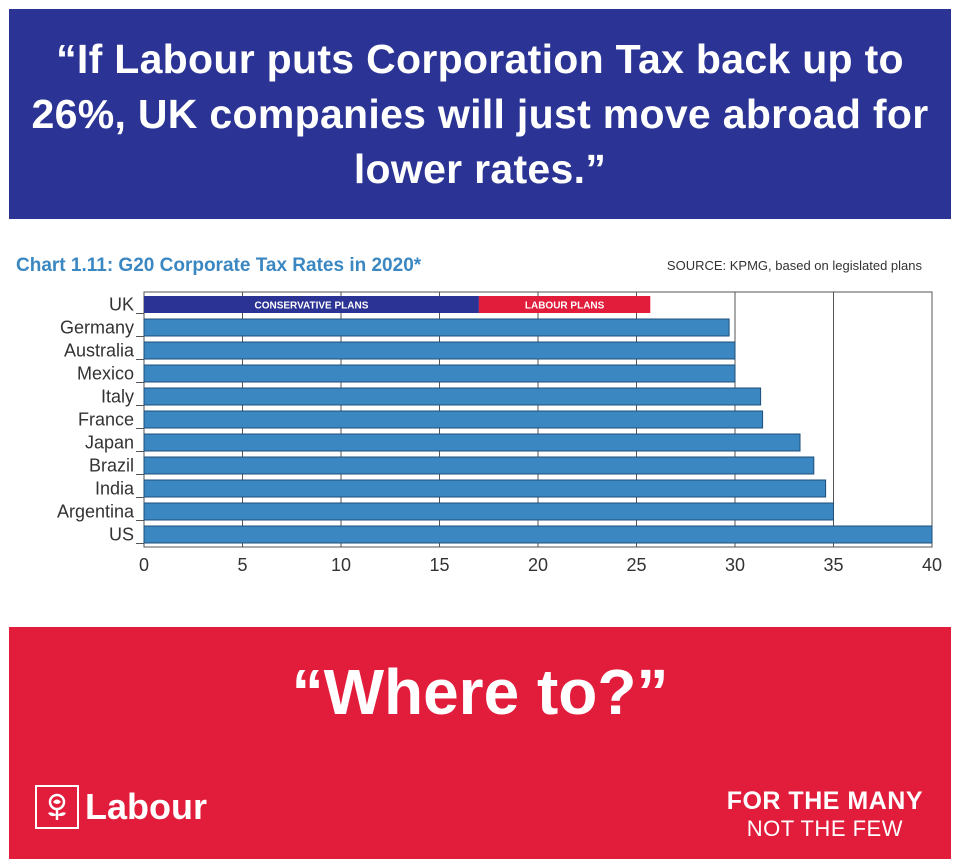 Image resolution: width=960 pixels, height=866 pixels. What do you see at coordinates (439, 350) in the screenshot?
I see `bar-australia` at bounding box center [439, 350].